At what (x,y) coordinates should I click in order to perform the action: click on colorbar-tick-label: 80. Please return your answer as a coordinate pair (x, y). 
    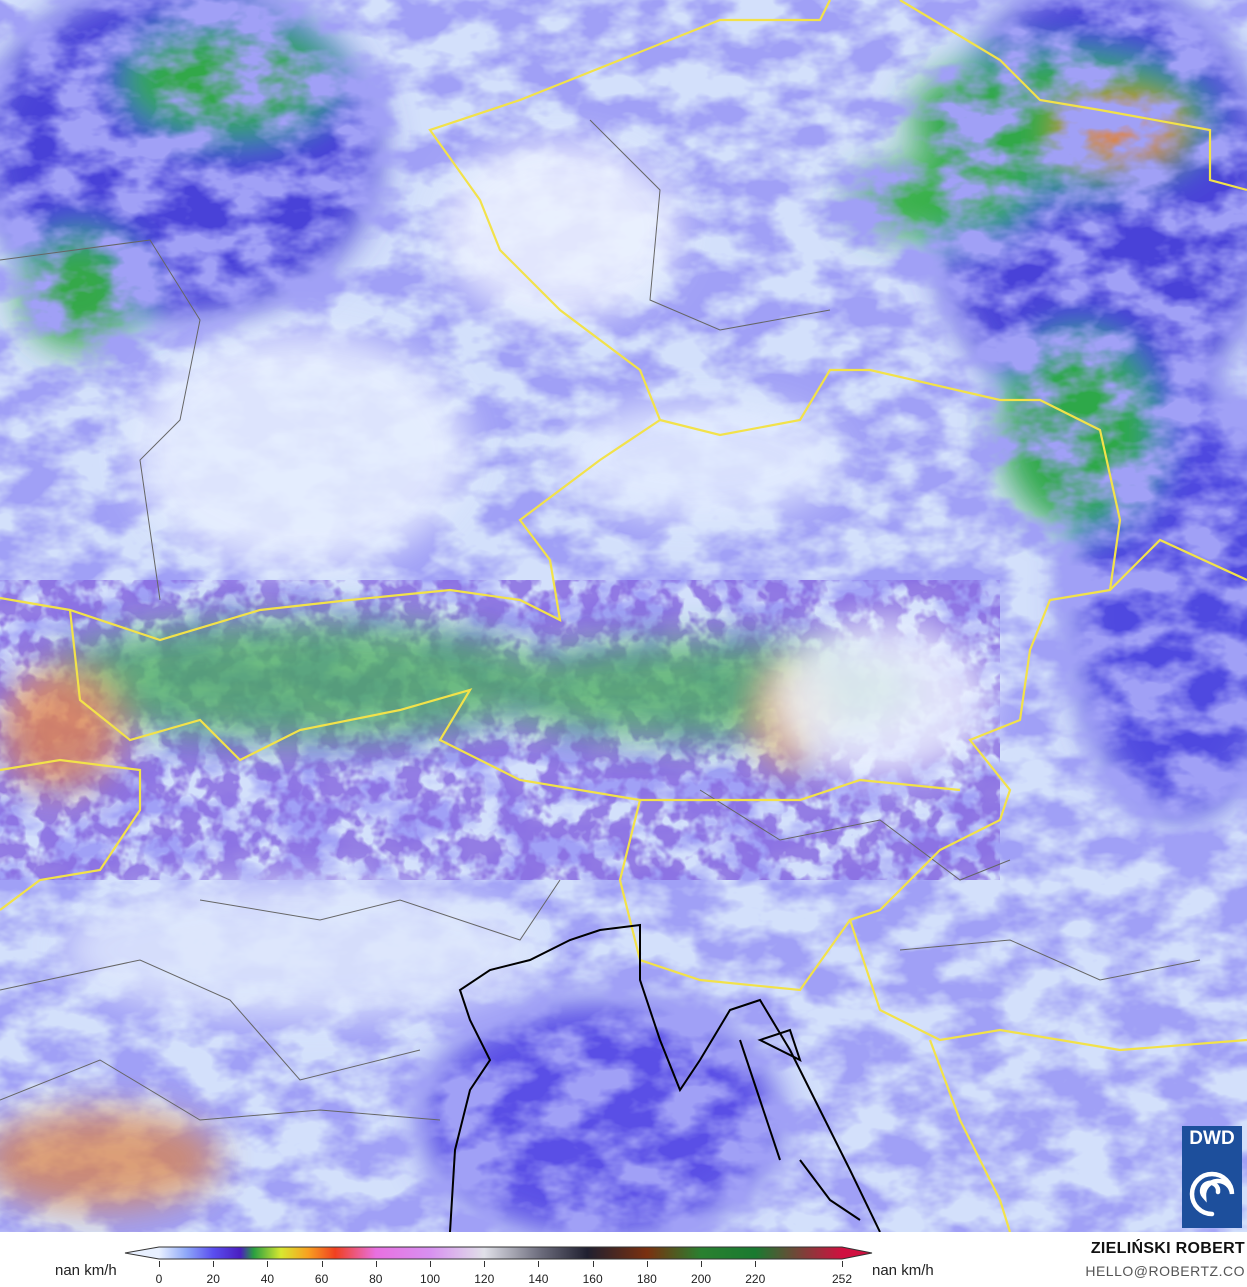
    Looking at the image, I should click on (376, 1279).